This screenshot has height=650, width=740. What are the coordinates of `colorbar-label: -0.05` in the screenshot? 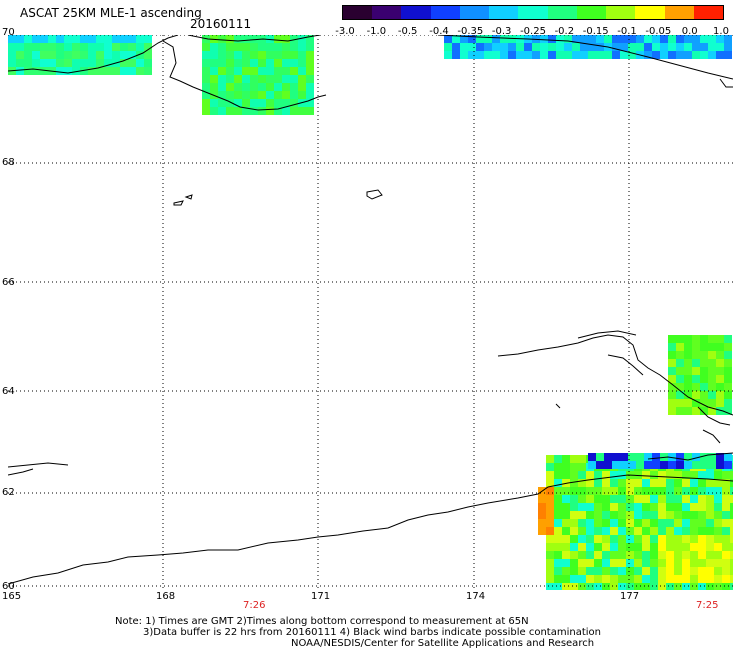 It's located at (658, 31).